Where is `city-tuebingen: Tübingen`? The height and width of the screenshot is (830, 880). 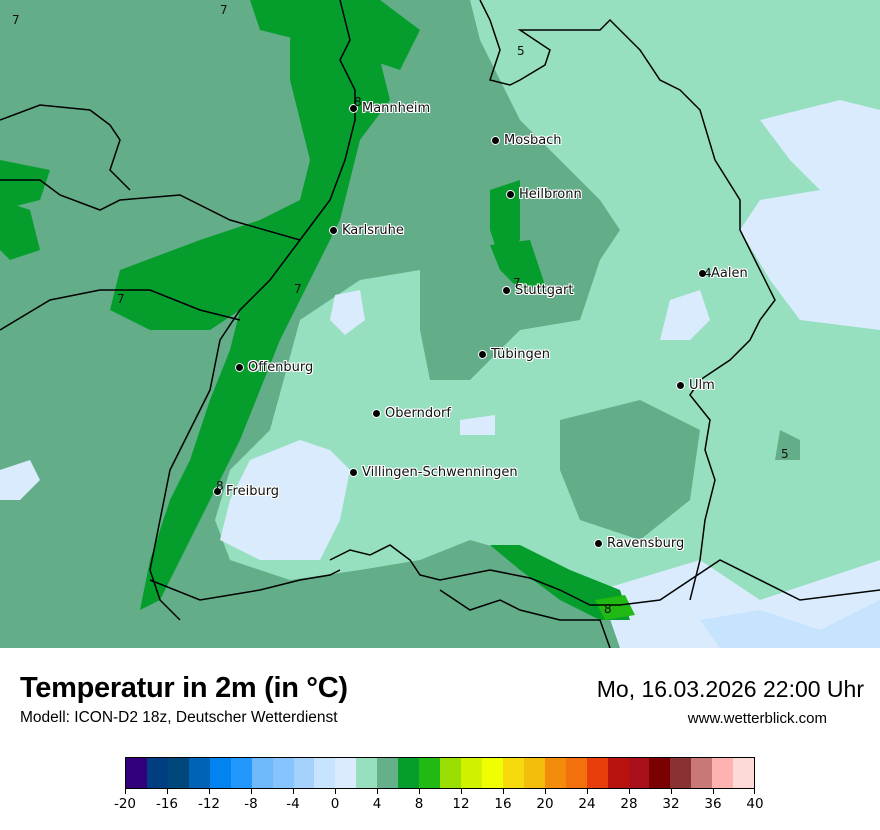
city-tuebingen: Tübingen is located at coordinates (514, 354).